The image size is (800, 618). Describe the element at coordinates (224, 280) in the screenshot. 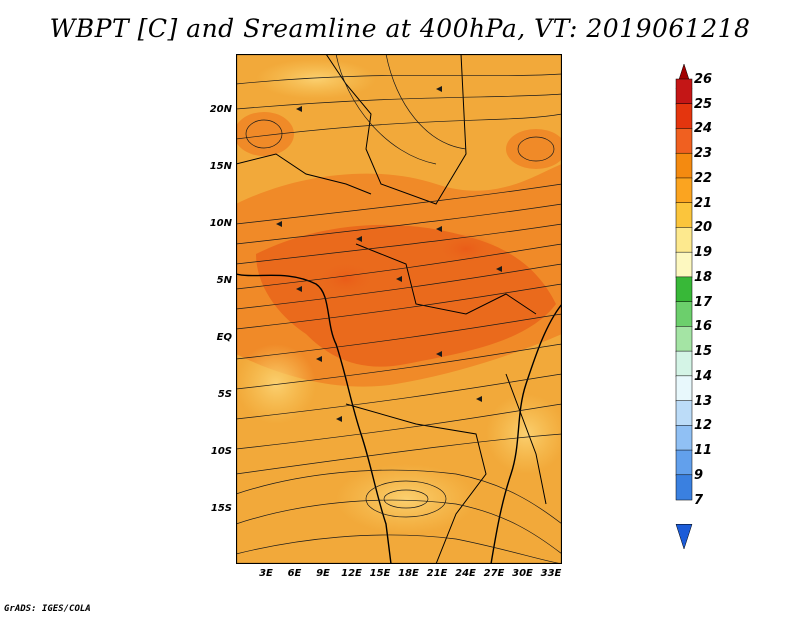

I see `y-tick-label: 5N` at that location.